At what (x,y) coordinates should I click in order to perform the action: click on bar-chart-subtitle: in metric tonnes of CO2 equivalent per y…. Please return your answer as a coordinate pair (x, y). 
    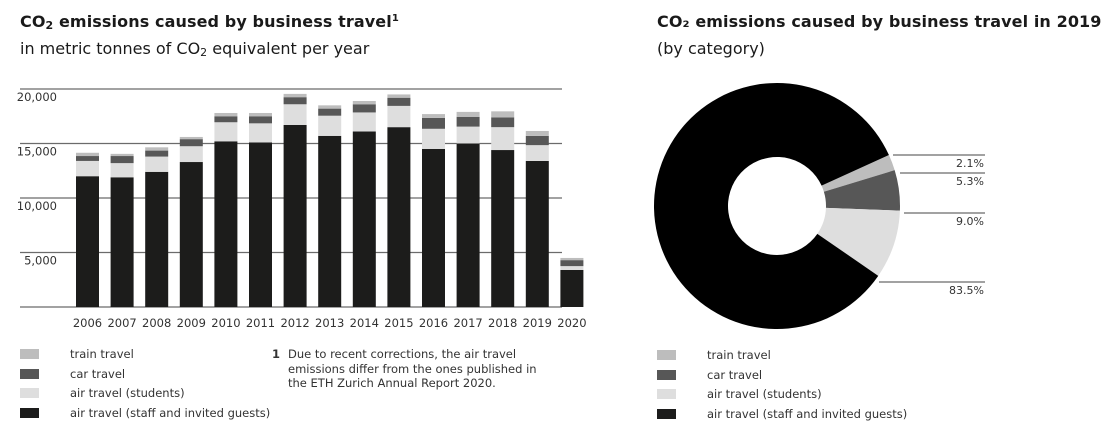
    Looking at the image, I should click on (194, 49).